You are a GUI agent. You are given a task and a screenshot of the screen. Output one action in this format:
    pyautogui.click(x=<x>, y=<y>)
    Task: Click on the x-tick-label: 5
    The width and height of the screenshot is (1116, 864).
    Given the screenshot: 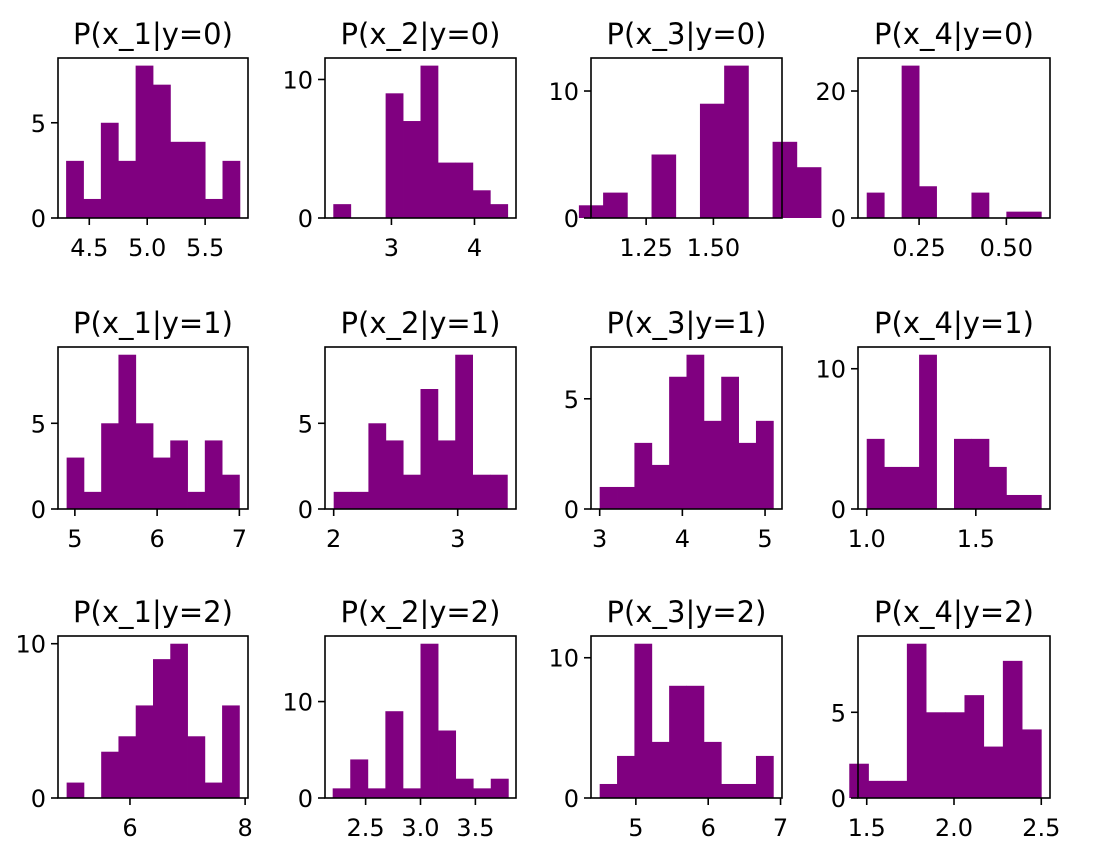 What is the action you would take?
    pyautogui.click(x=635, y=828)
    